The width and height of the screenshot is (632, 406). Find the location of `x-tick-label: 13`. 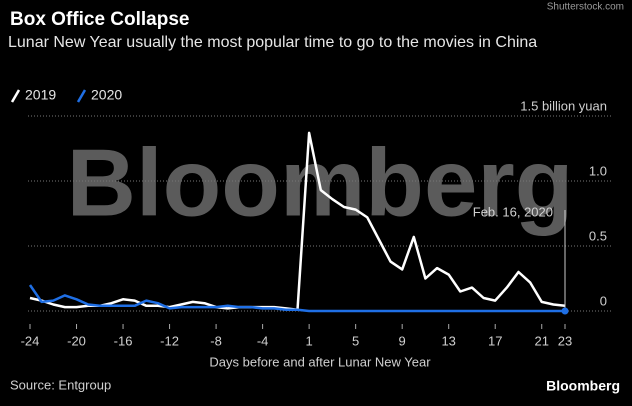

x-tick-label: 13 is located at coordinates (448, 340).